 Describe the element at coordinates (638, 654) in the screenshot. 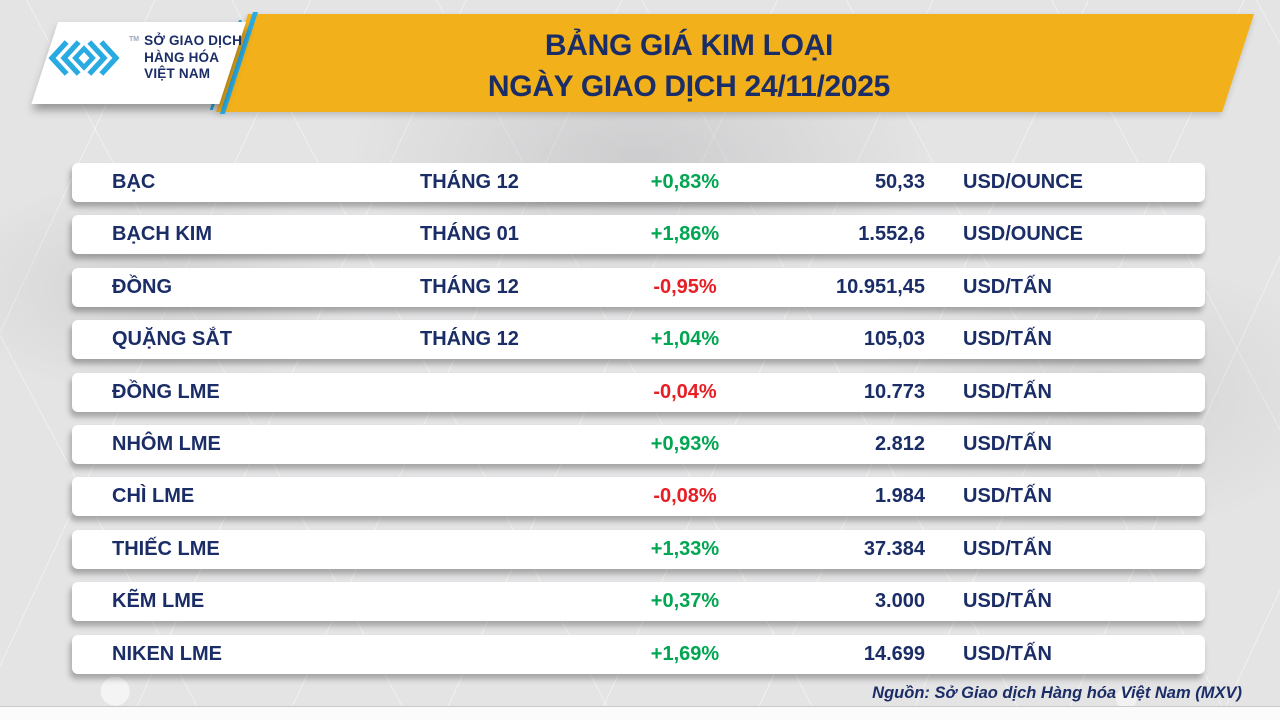

I see `table-row: NIKEN LME +1,69% 14.699 USD/TẤN` at that location.